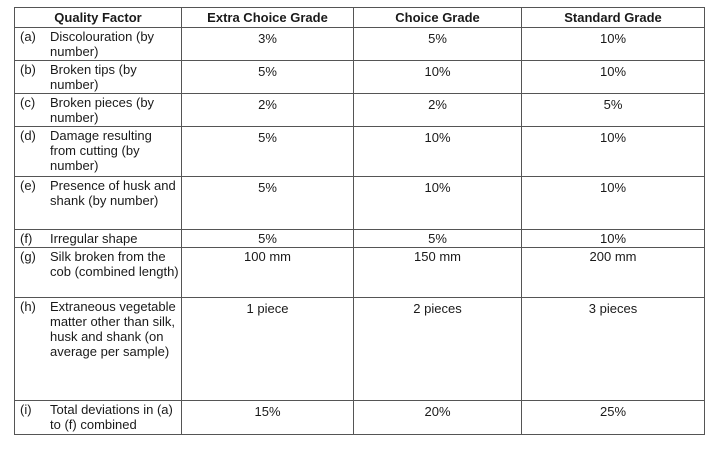 This screenshot has height=451, width=709. What do you see at coordinates (111, 417) in the screenshot?
I see `factor-text: Total deviations in (a) to (f) combined` at bounding box center [111, 417].